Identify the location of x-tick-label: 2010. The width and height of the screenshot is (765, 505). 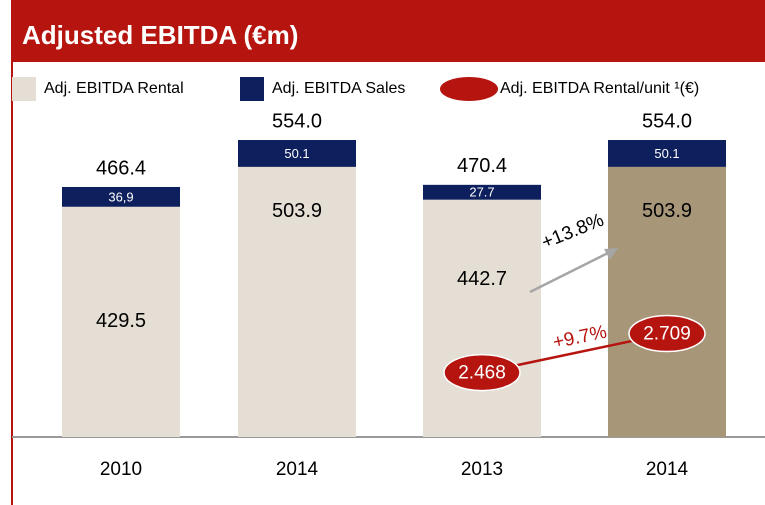
(121, 469).